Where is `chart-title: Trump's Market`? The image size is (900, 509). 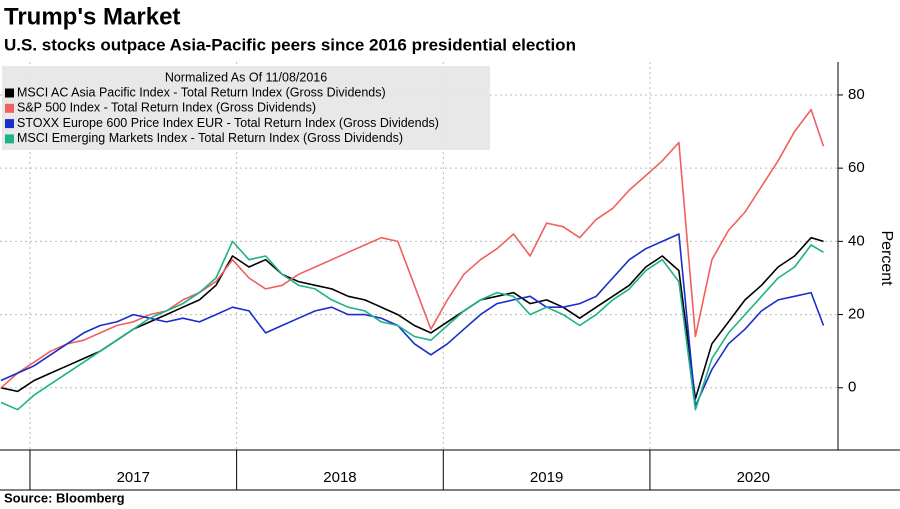
chart-title: Trump's Market is located at coordinates (92, 16).